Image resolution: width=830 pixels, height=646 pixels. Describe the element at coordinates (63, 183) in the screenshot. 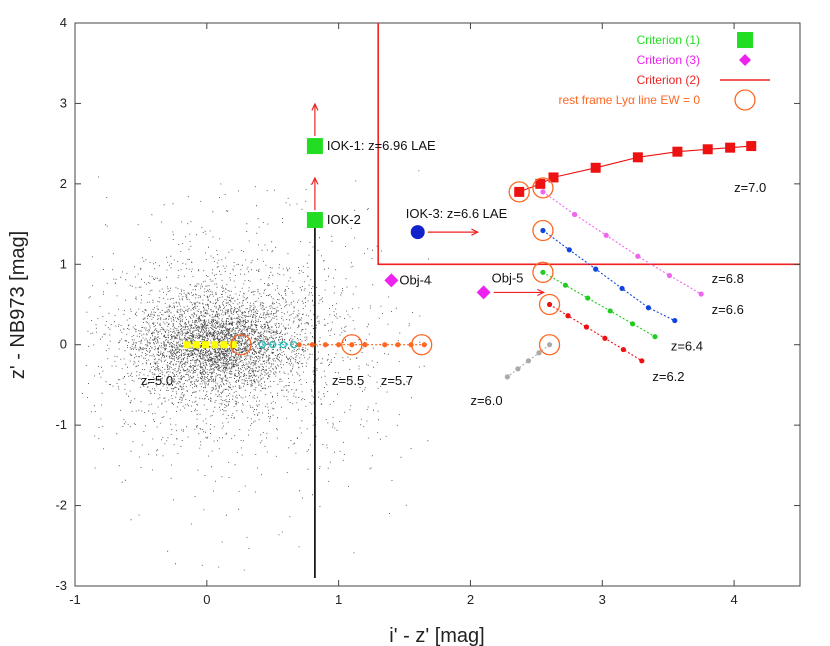

I see `y-tick-label: 2` at that location.